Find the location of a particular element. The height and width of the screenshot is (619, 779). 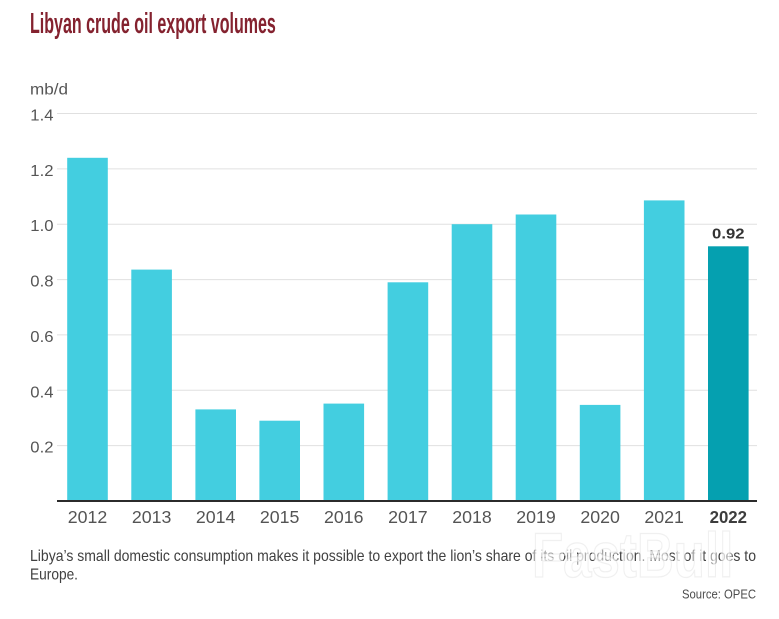

svg-text: 1.2 is located at coordinates (41, 171).